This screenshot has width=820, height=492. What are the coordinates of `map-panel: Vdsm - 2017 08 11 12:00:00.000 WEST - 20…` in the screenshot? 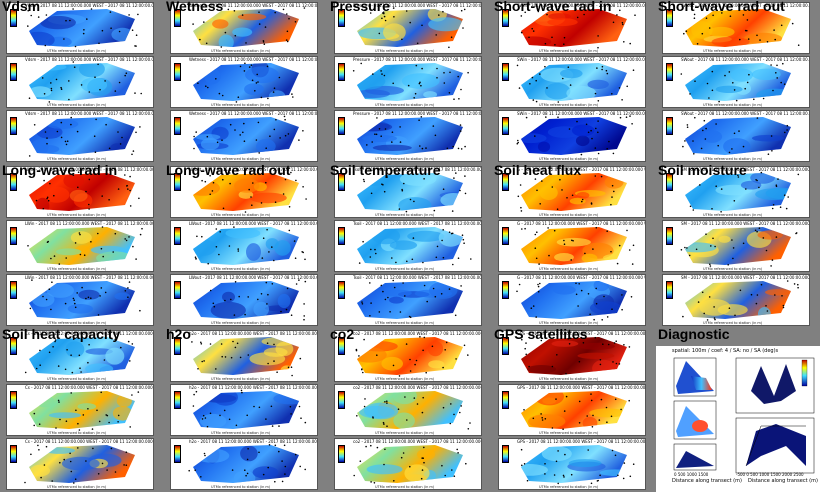 It's located at (80, 28).